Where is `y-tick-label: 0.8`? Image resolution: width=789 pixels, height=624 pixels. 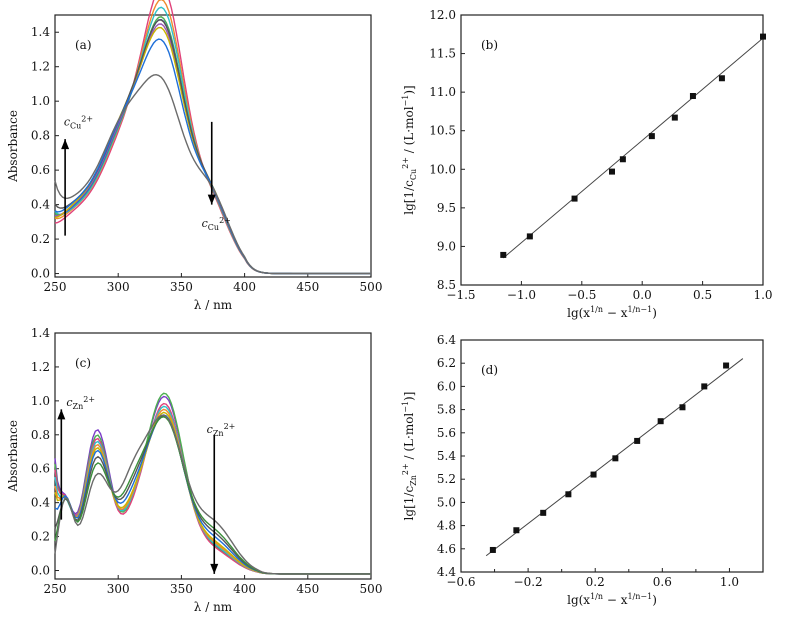
y-tick-label: 0.8 is located at coordinates (40, 136).